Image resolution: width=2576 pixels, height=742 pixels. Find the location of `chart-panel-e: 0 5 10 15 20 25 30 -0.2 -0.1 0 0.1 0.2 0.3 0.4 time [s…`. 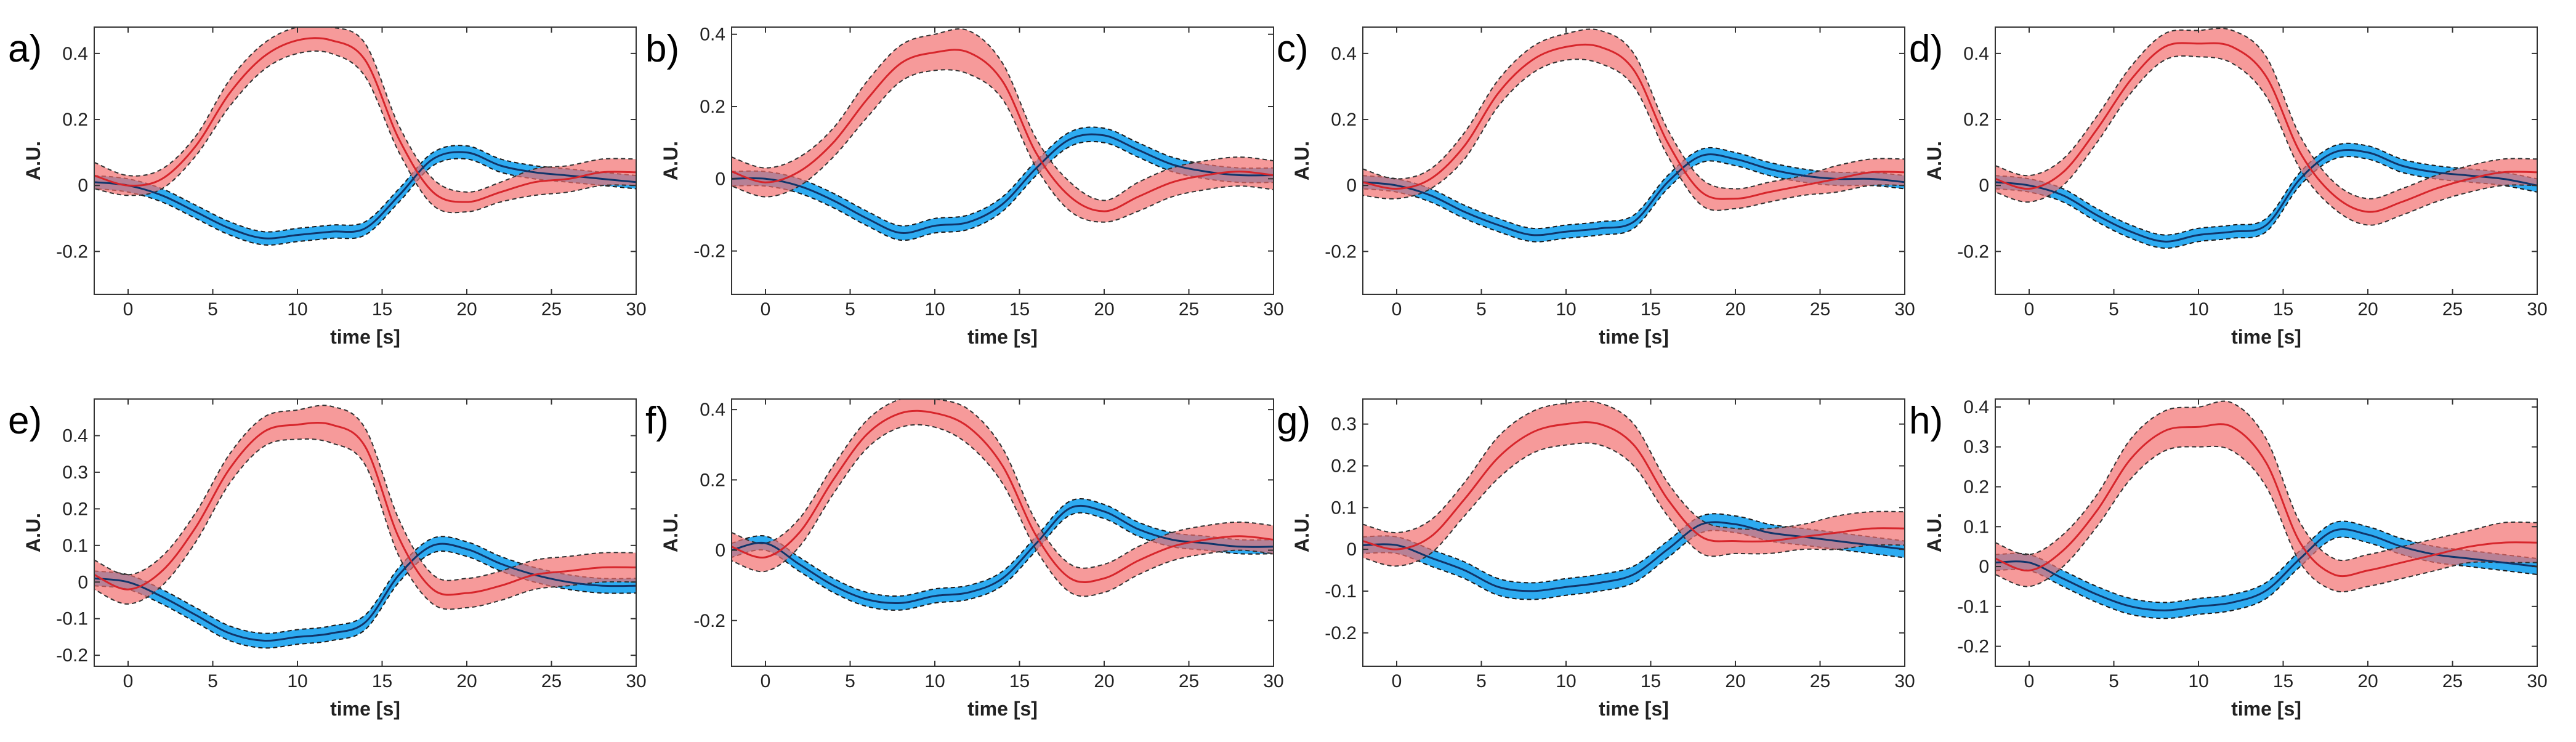

chart-panel-e: 0 5 10 15 20 25 30 -0.2 -0.1 0 0.1 0.2 0.3 0.4 time [s… is located at coordinates (327, 559).